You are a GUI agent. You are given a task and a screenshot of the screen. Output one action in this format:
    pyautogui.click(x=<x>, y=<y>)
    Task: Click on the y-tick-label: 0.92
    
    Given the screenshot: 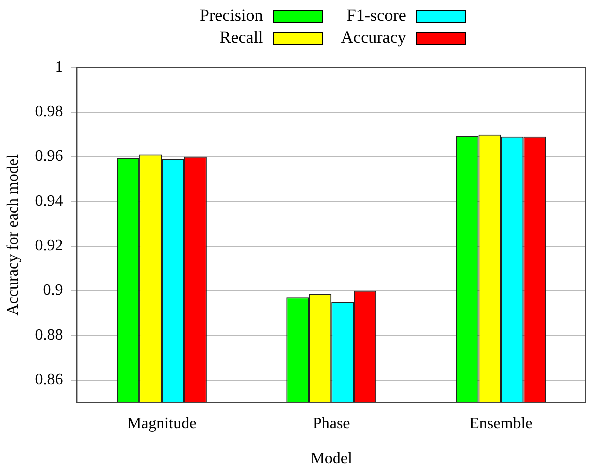 What is the action you would take?
    pyautogui.click(x=49, y=245)
    